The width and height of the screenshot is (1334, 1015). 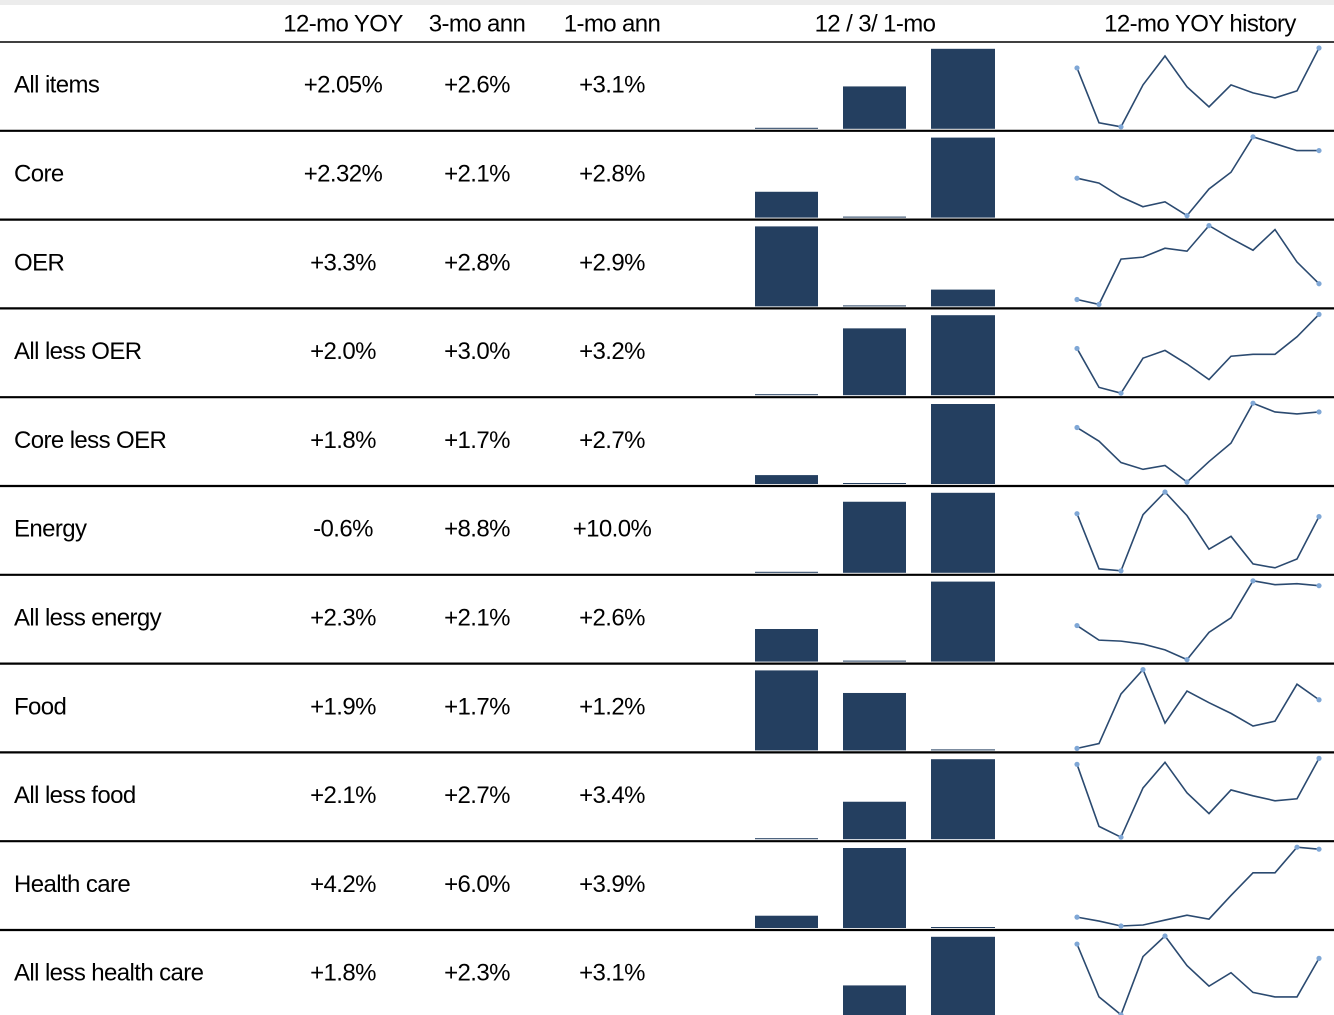 I want to click on header-cell: 12-mo YOY, so click(x=343, y=23).